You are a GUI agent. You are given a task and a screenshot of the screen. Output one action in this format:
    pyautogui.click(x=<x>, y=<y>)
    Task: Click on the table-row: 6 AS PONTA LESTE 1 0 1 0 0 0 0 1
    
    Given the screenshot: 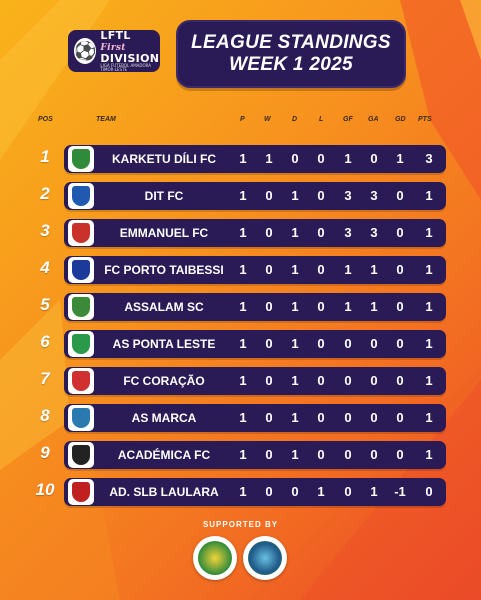 What is the action you would take?
    pyautogui.click(x=240, y=344)
    